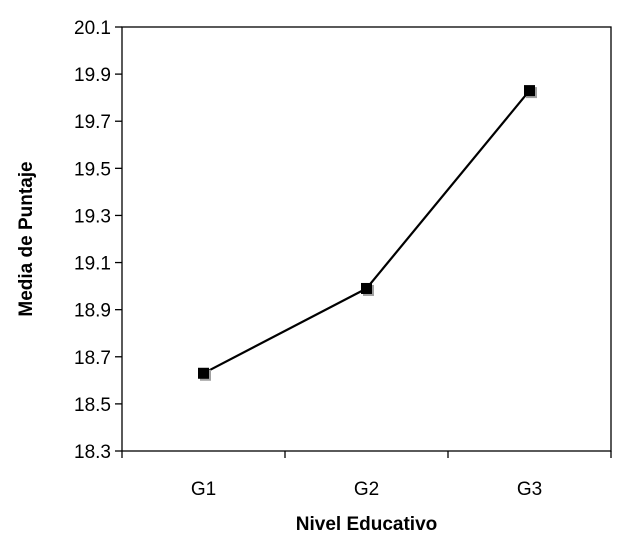  Describe the element at coordinates (92, 75) in the screenshot. I see `y-tick-label: 19.9` at that location.